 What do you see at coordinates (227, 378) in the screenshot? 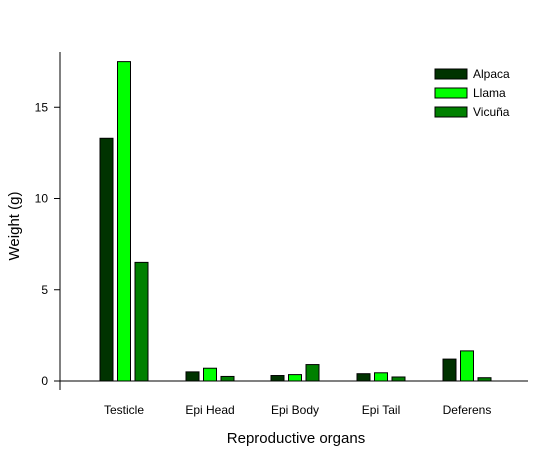
I see `bar-epi-head-vicuna` at bounding box center [227, 378].